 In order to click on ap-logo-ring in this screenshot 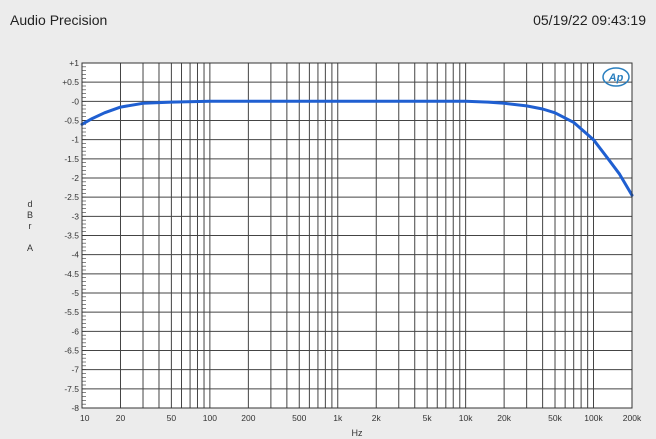, I will do `click(616, 77)`.